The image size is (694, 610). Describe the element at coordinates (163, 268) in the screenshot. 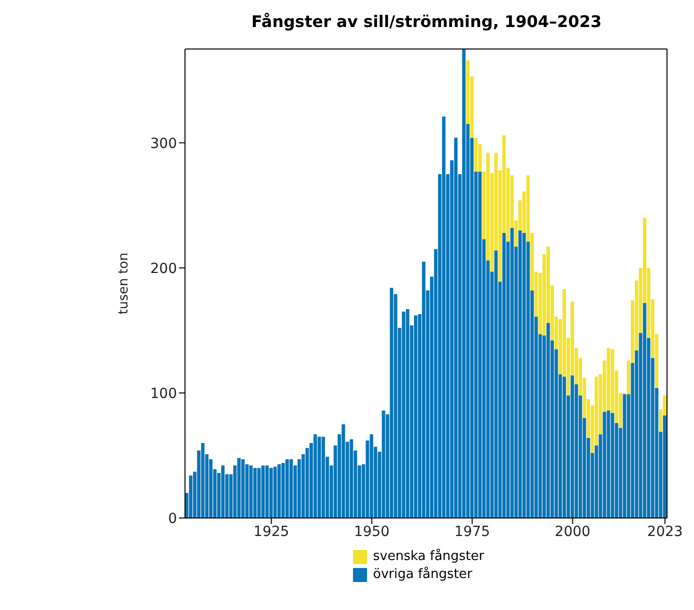

I see `y-tick-label: 200` at that location.